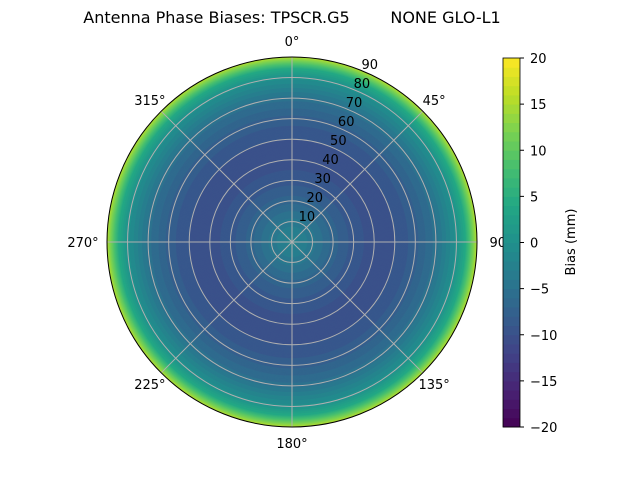 The image size is (640, 484). What do you see at coordinates (338, 141) in the screenshot?
I see `r-tick-label: 50` at bounding box center [338, 141].